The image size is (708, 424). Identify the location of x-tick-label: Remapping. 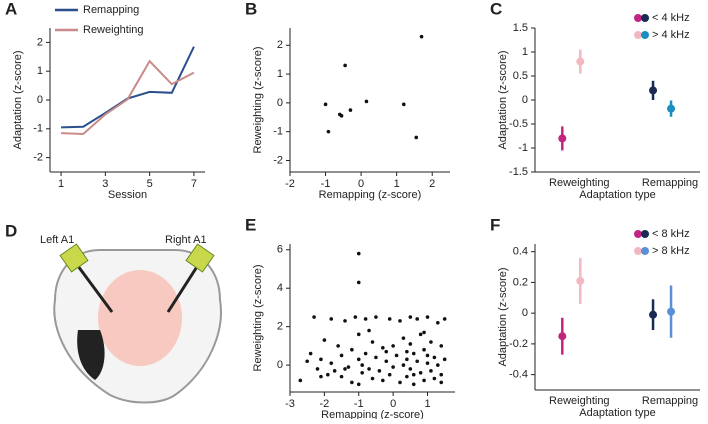
(670, 183).